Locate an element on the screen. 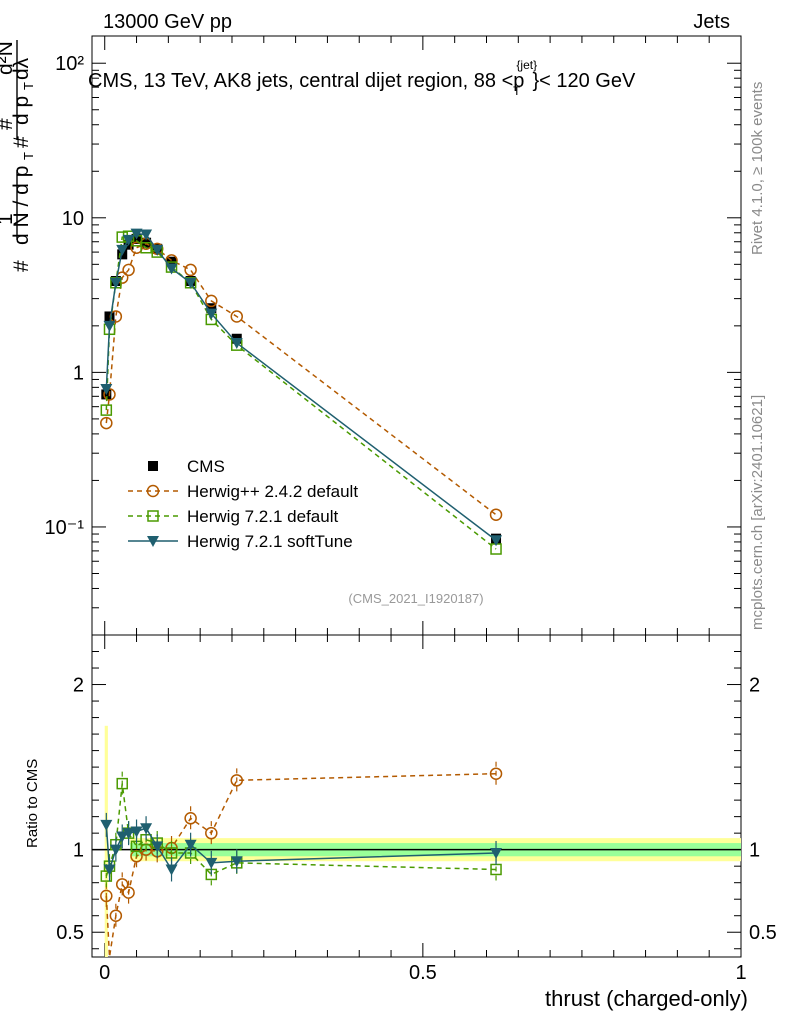 The image size is (786, 1024). ratio-line-herwig-2-4-2-default is located at coordinates (301, 865).